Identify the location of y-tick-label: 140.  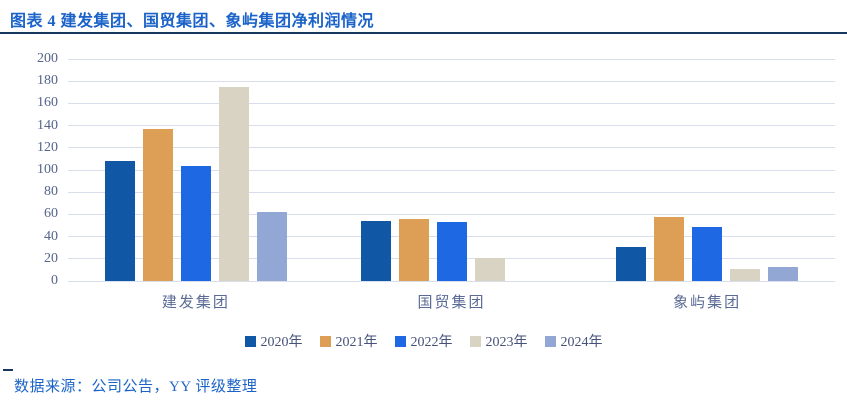
(47, 125).